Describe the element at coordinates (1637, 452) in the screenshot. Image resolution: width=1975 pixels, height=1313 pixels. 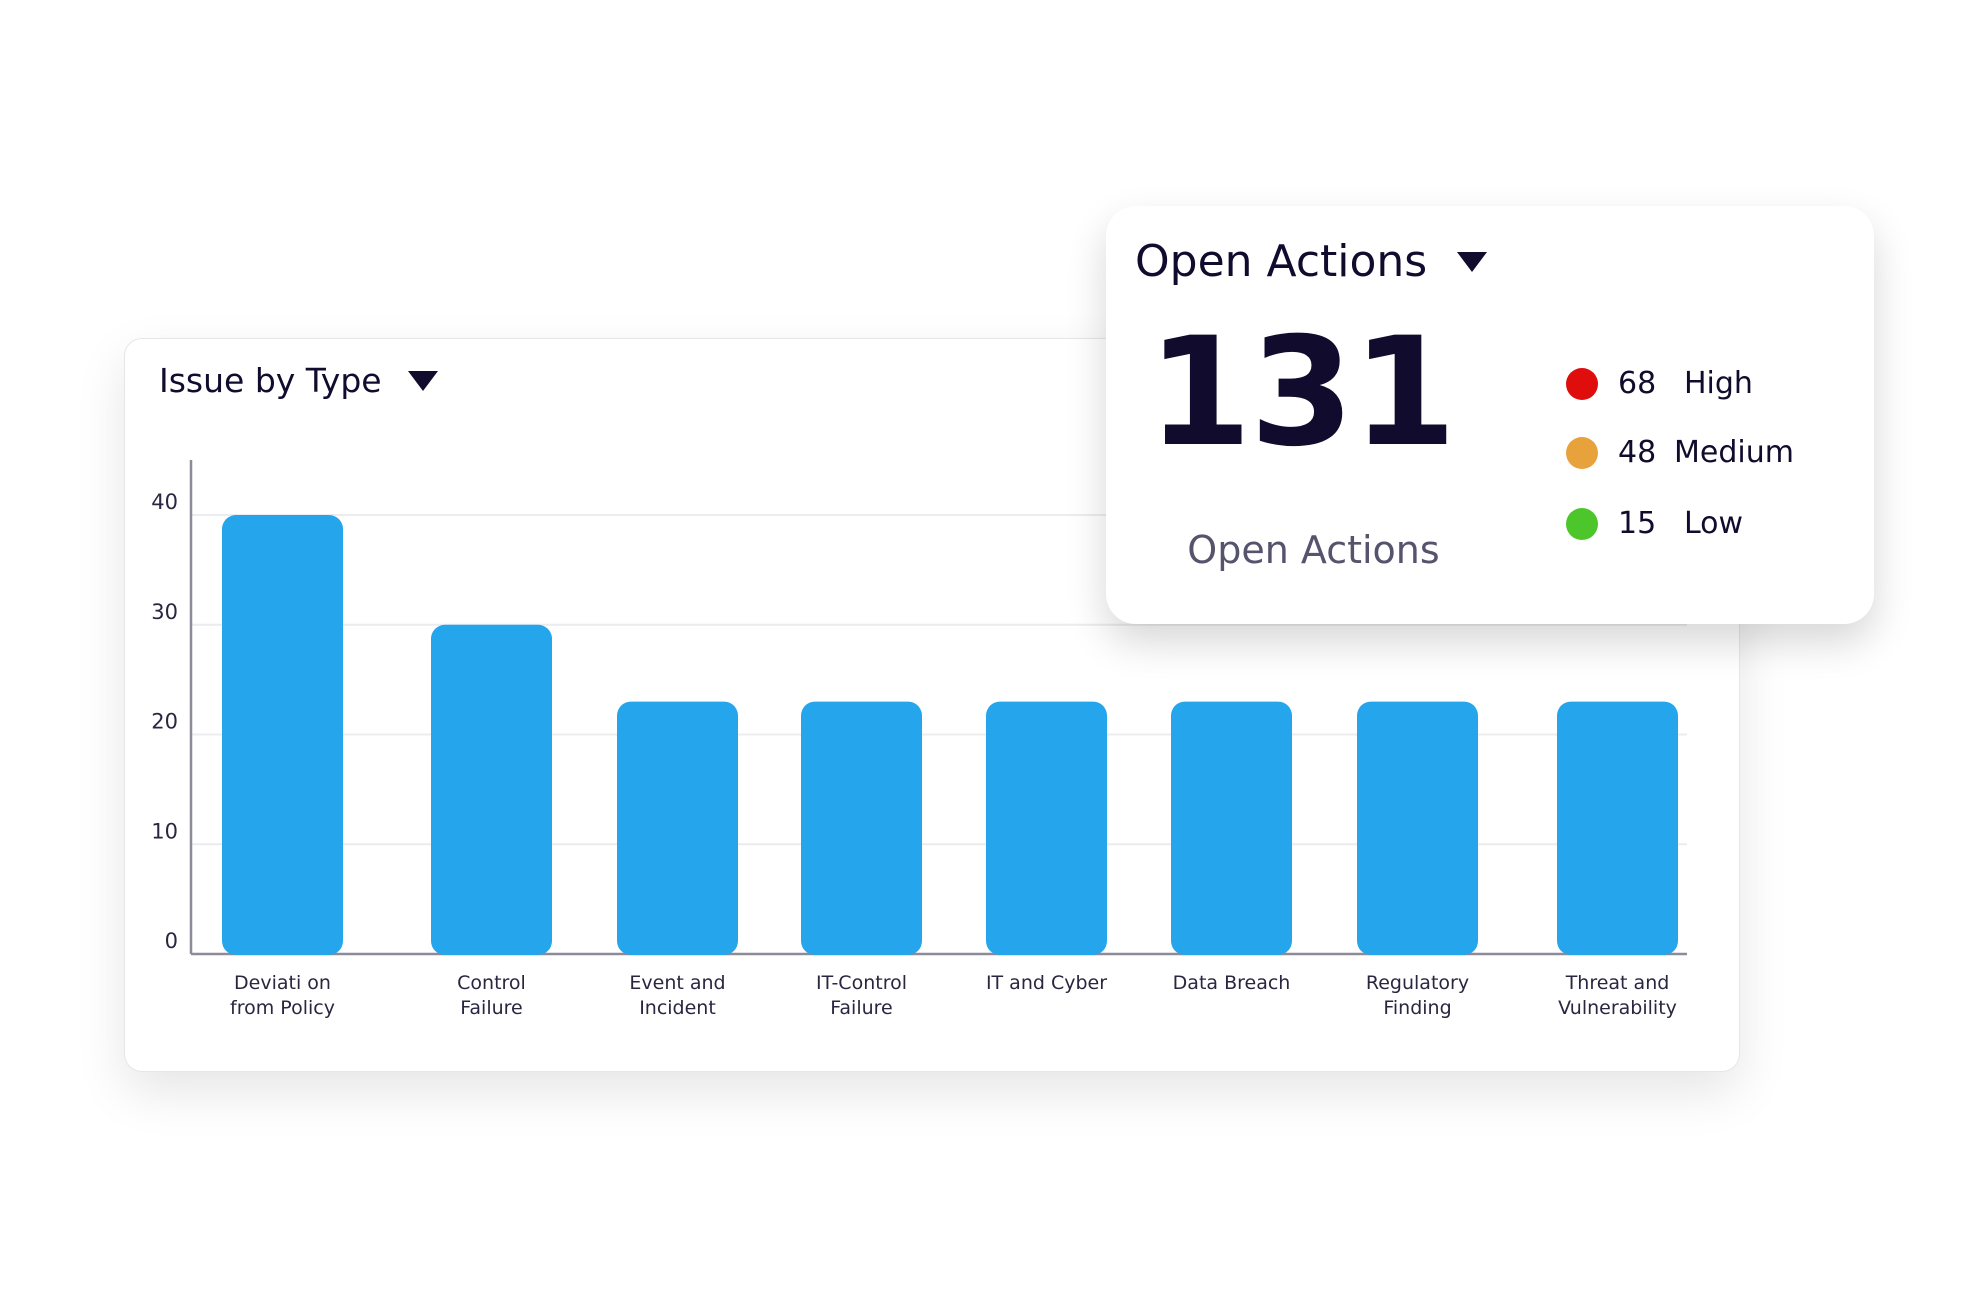
I see `legend-count: 48` at that location.